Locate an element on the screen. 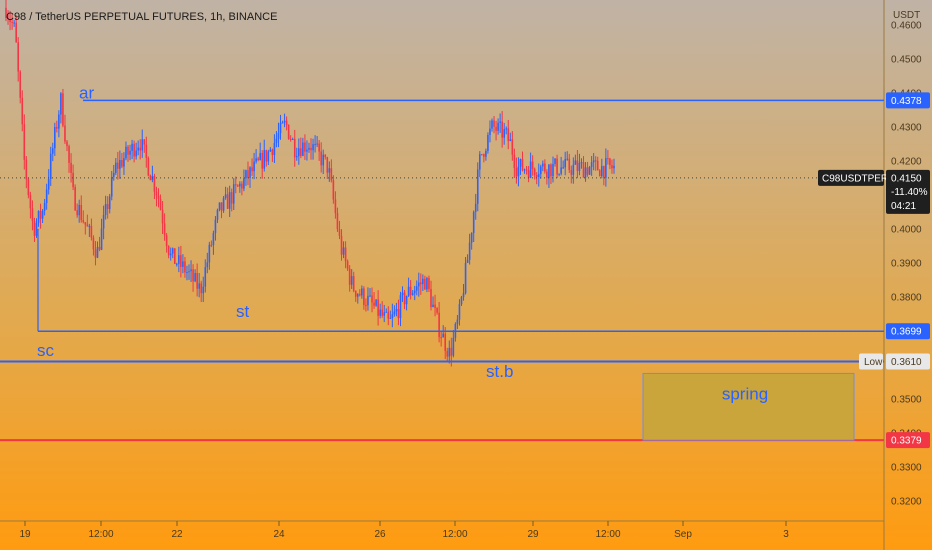 The image size is (932, 550). badge-support: 0.3379 is located at coordinates (908, 440).